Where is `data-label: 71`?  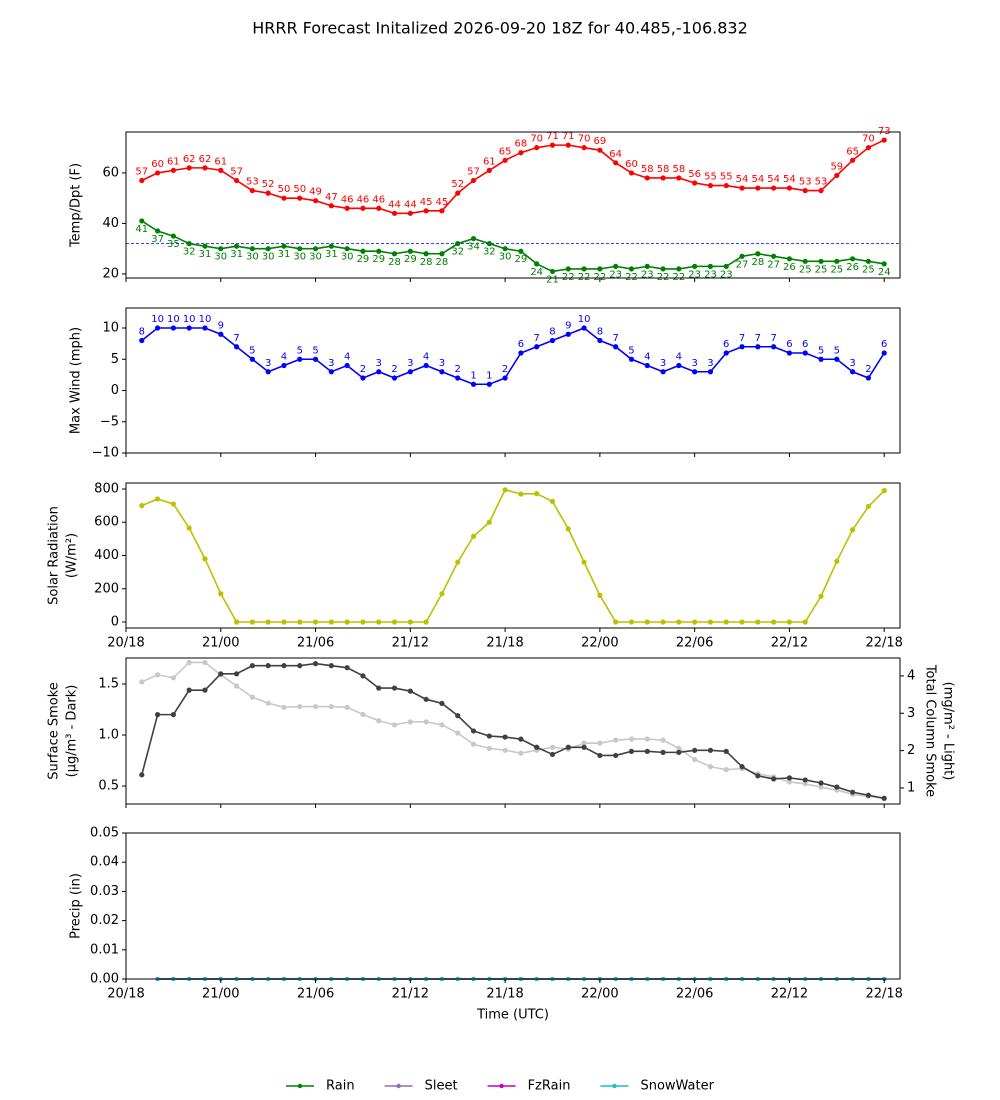
data-label: 71 is located at coordinates (552, 136).